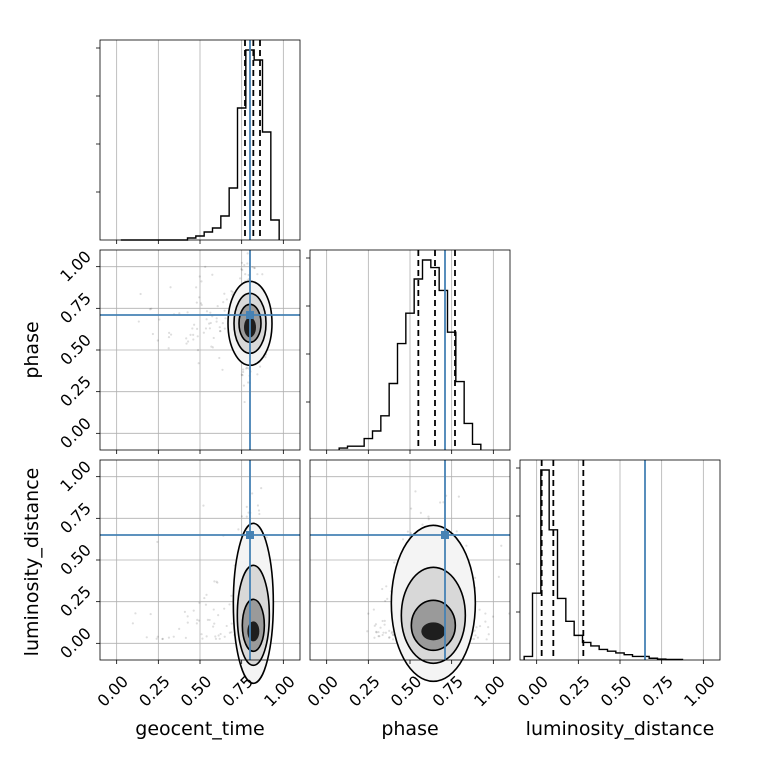 The width and height of the screenshot is (760, 760). What do you see at coordinates (75, 559) in the screenshot?
I see `scatter-geocent-time-vs-luminosity-distance-ytick-label-2: 0.50` at bounding box center [75, 559].